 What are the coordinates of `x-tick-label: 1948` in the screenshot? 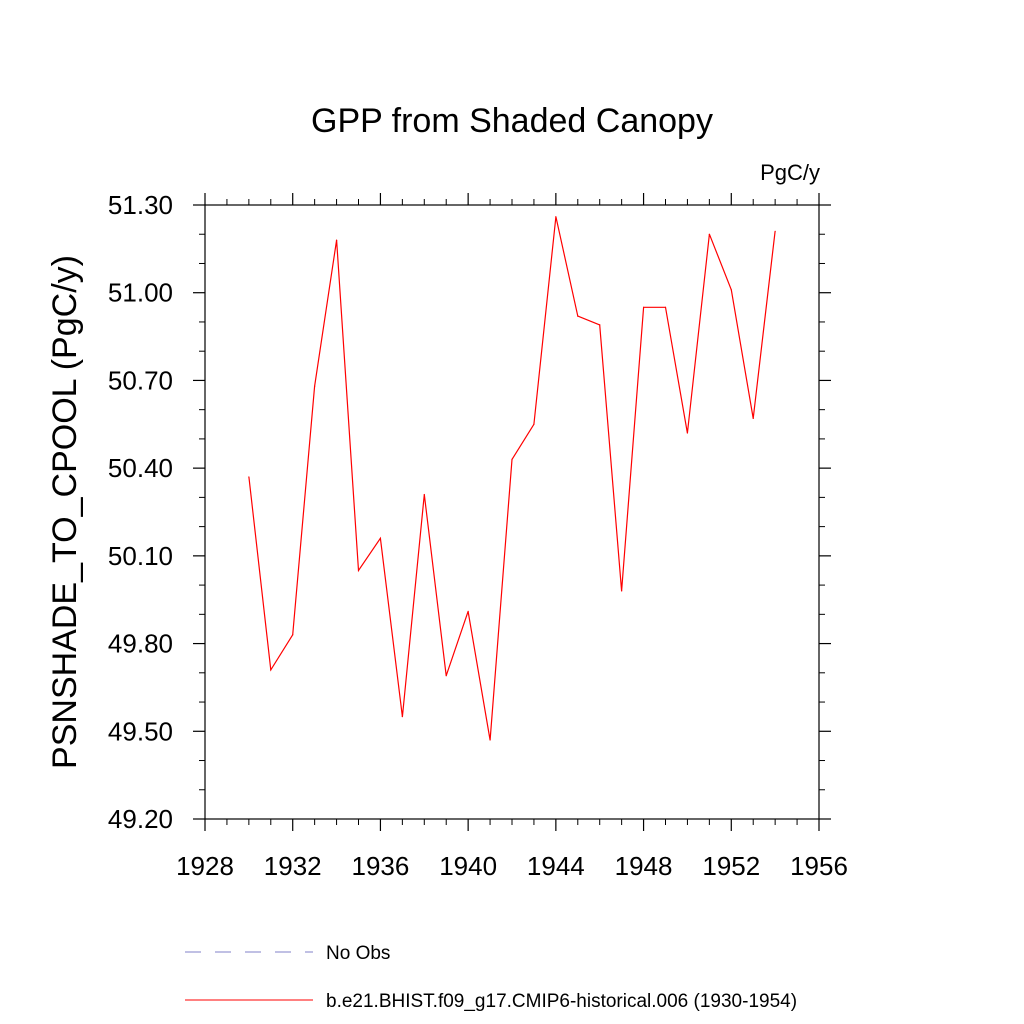 It's located at (644, 866).